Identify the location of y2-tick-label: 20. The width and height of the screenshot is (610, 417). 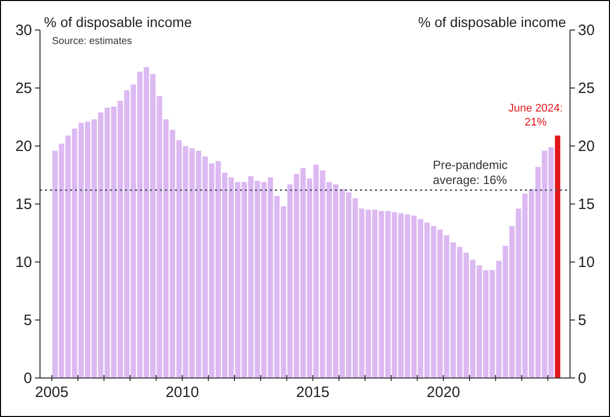
(586, 146).